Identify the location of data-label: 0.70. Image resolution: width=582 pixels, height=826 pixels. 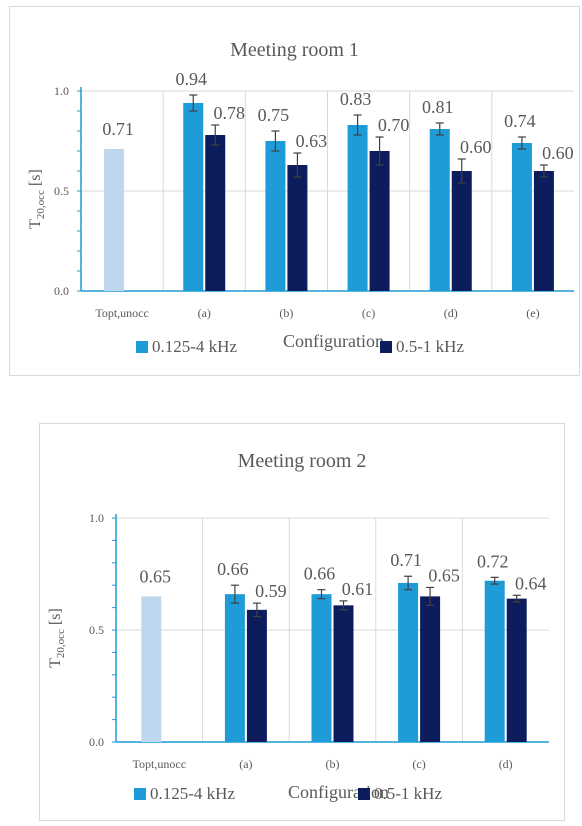
(394, 125).